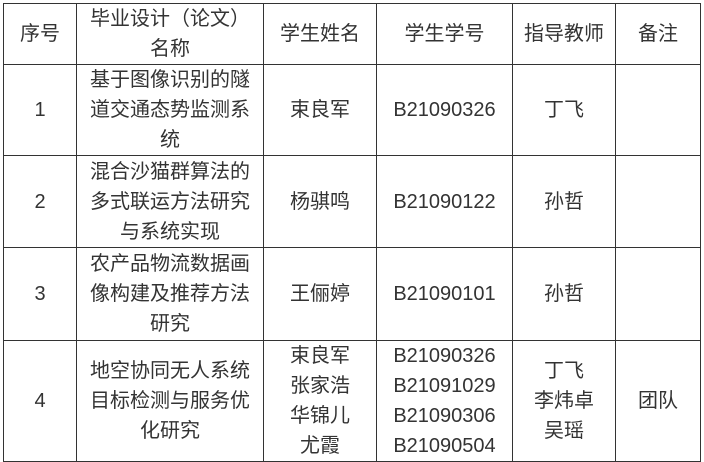 Image resolution: width=704 pixels, height=462 pixels. Describe the element at coordinates (564, 110) in the screenshot. I see `cell-advisor: 丁飞` at that location.